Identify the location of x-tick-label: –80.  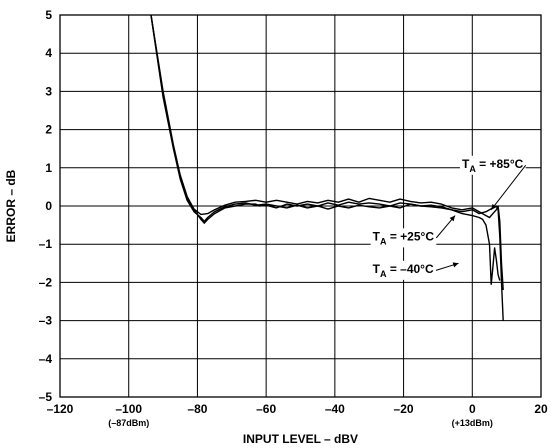
(197, 409).